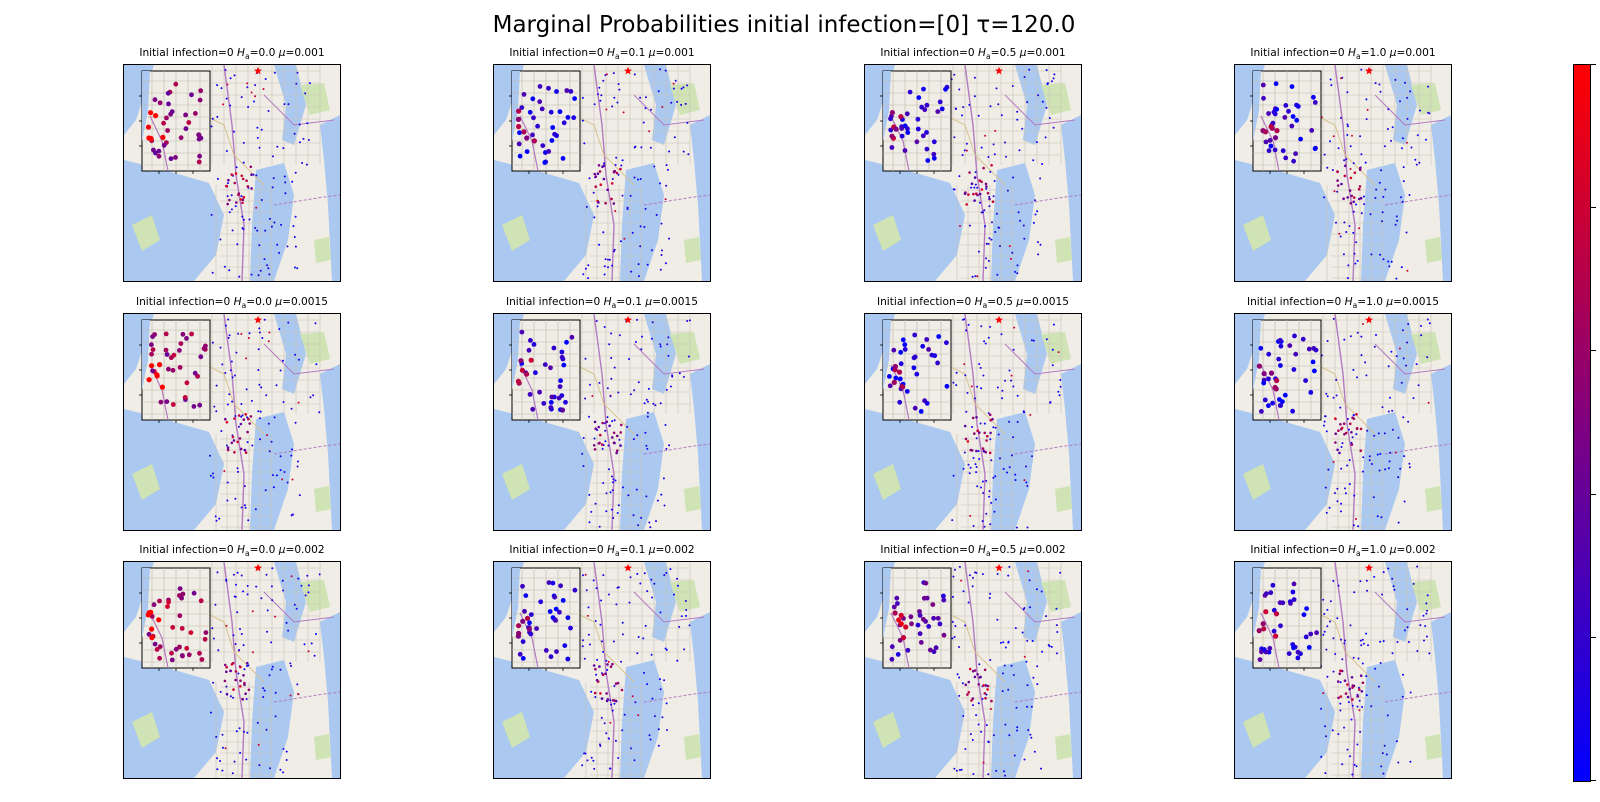 The image size is (1600, 802). What do you see at coordinates (1358, 554) in the screenshot?
I see `title-h-subscript: a` at bounding box center [1358, 554].